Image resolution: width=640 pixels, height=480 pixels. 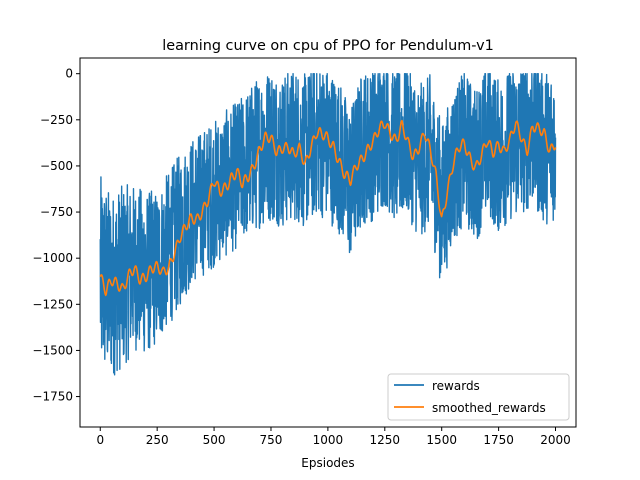 I want to click on x-axis: 0 250 500 750 1000 1250 1500 1750 2000, so click(x=333, y=437).